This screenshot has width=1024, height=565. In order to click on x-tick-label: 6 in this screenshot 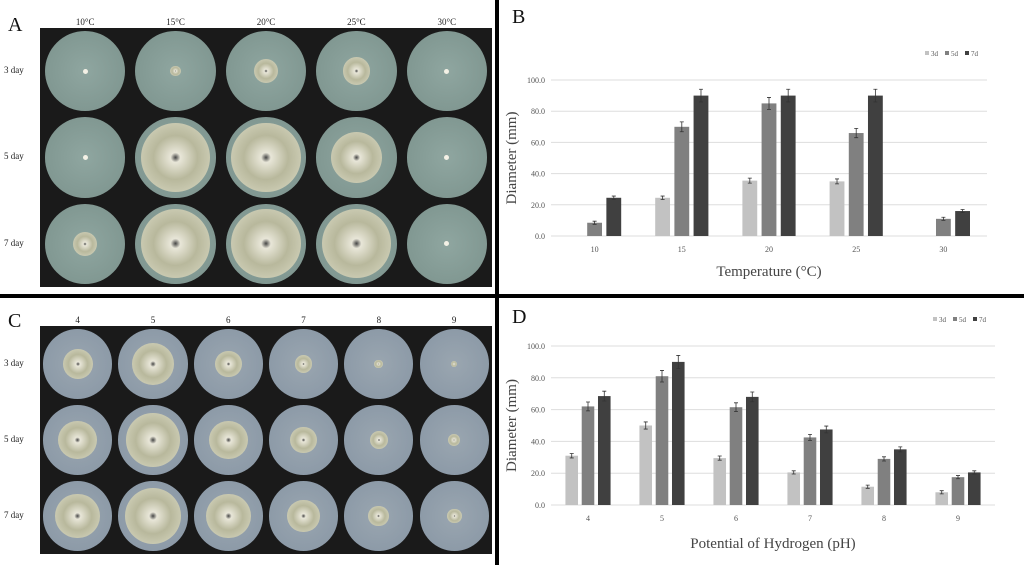, I will do `click(736, 518)`.